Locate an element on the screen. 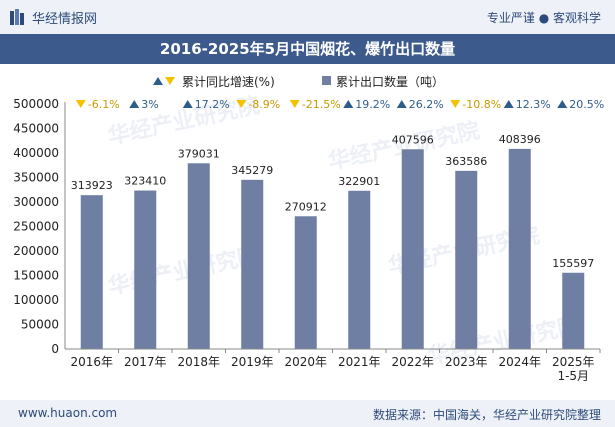 Image resolution: width=615 pixels, height=427 pixels. legend-bar-swatch is located at coordinates (326, 80).